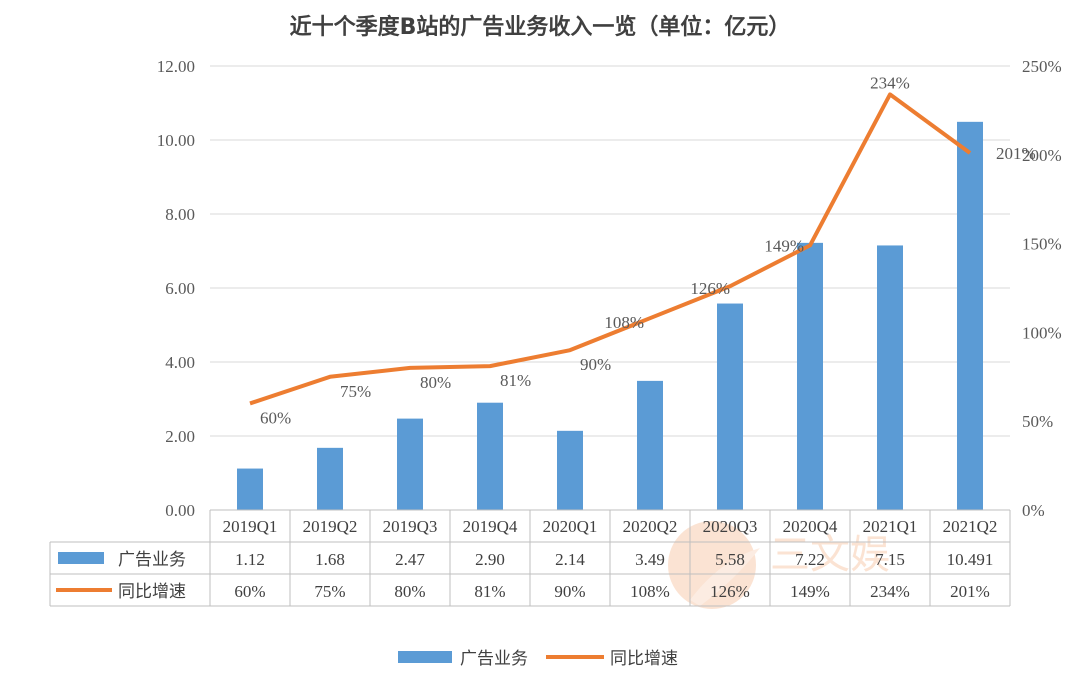  What do you see at coordinates (595, 364) in the screenshot?
I see `line-data-label: 90%` at bounding box center [595, 364].